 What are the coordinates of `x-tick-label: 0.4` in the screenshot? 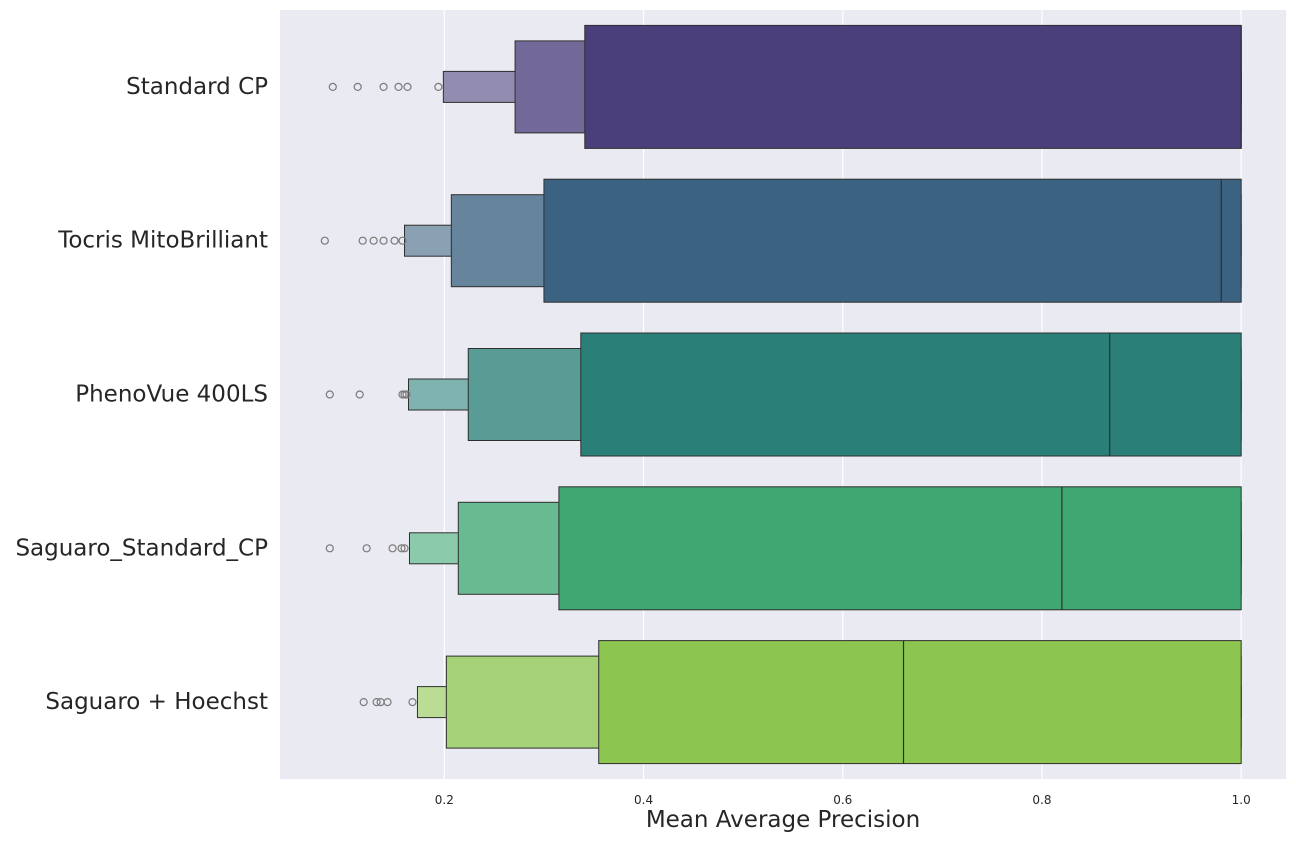 It's located at (643, 800).